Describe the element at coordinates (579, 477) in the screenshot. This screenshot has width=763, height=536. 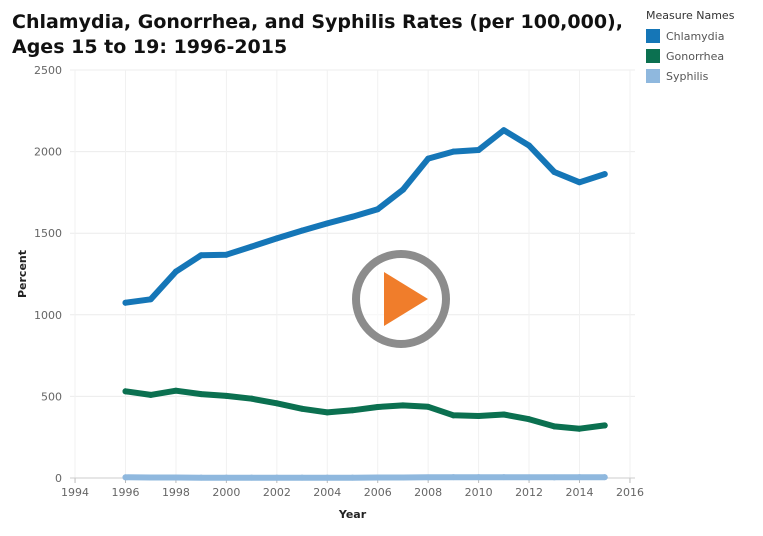
I see `data-point-syphilis-2014` at that location.